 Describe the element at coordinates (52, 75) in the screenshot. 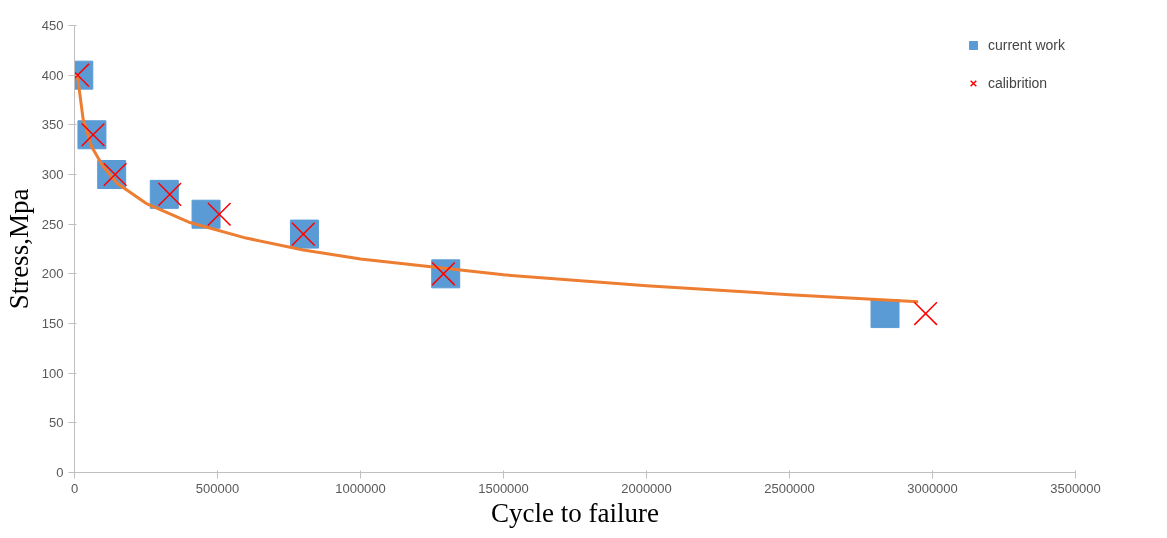

I see `y-tick-label: 400` at that location.